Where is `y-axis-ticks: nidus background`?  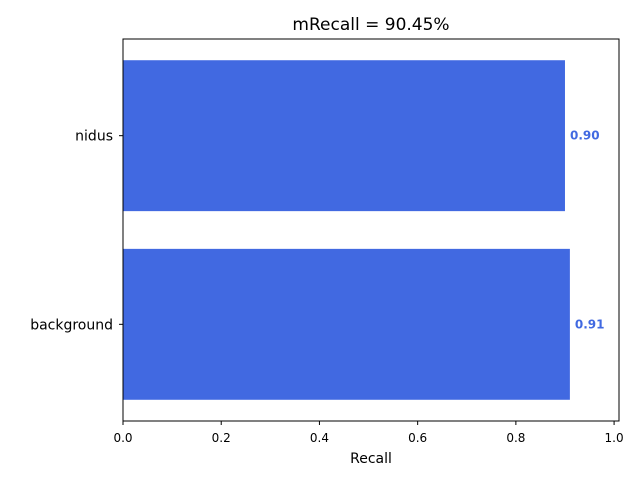 y-axis-ticks: nidus background is located at coordinates (76, 231).